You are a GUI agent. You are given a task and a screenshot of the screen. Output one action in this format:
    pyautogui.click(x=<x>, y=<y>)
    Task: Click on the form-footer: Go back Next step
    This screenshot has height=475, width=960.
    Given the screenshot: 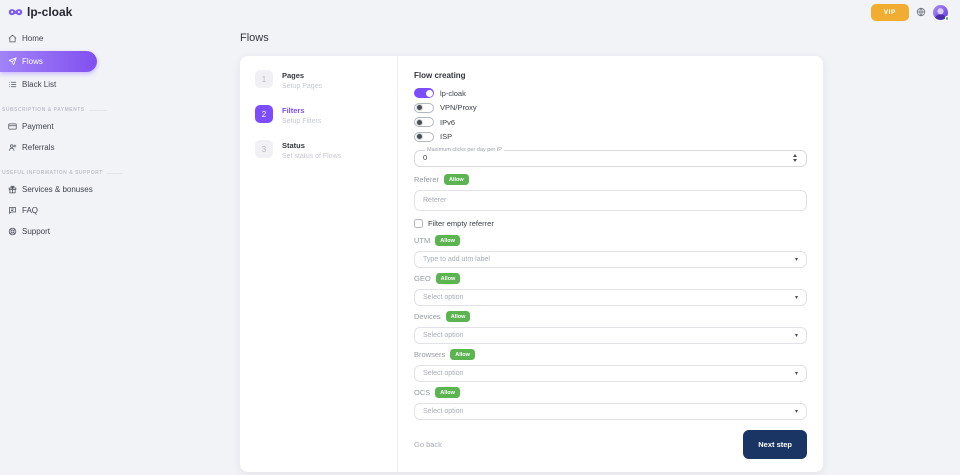 What is the action you would take?
    pyautogui.click(x=610, y=444)
    